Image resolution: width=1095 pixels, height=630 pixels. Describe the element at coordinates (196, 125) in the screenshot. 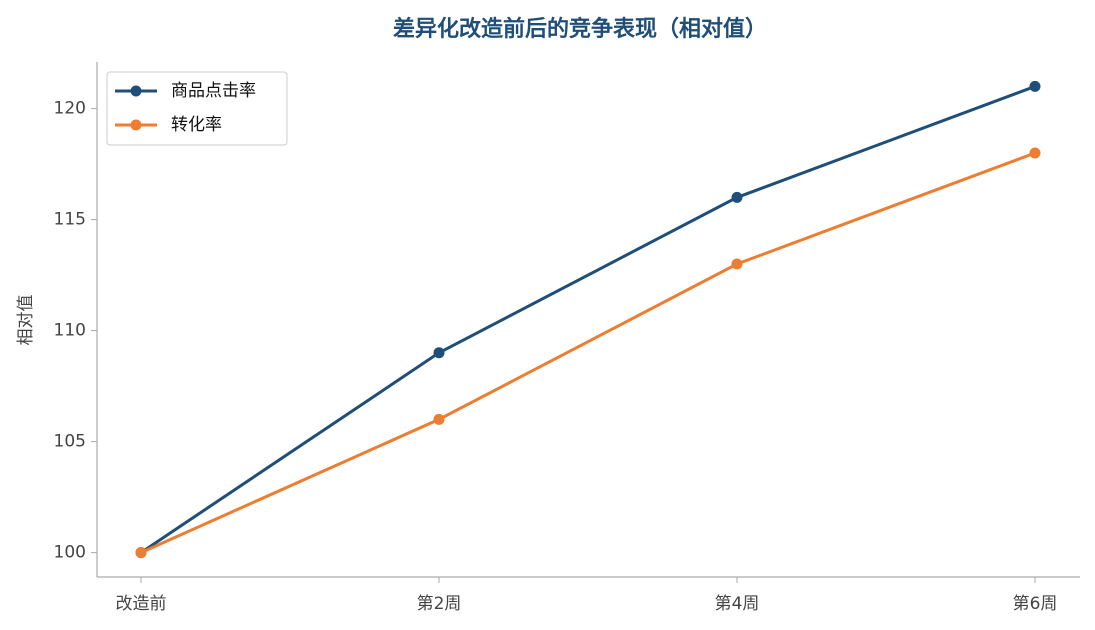

I see `legend-label: 转化率` at that location.